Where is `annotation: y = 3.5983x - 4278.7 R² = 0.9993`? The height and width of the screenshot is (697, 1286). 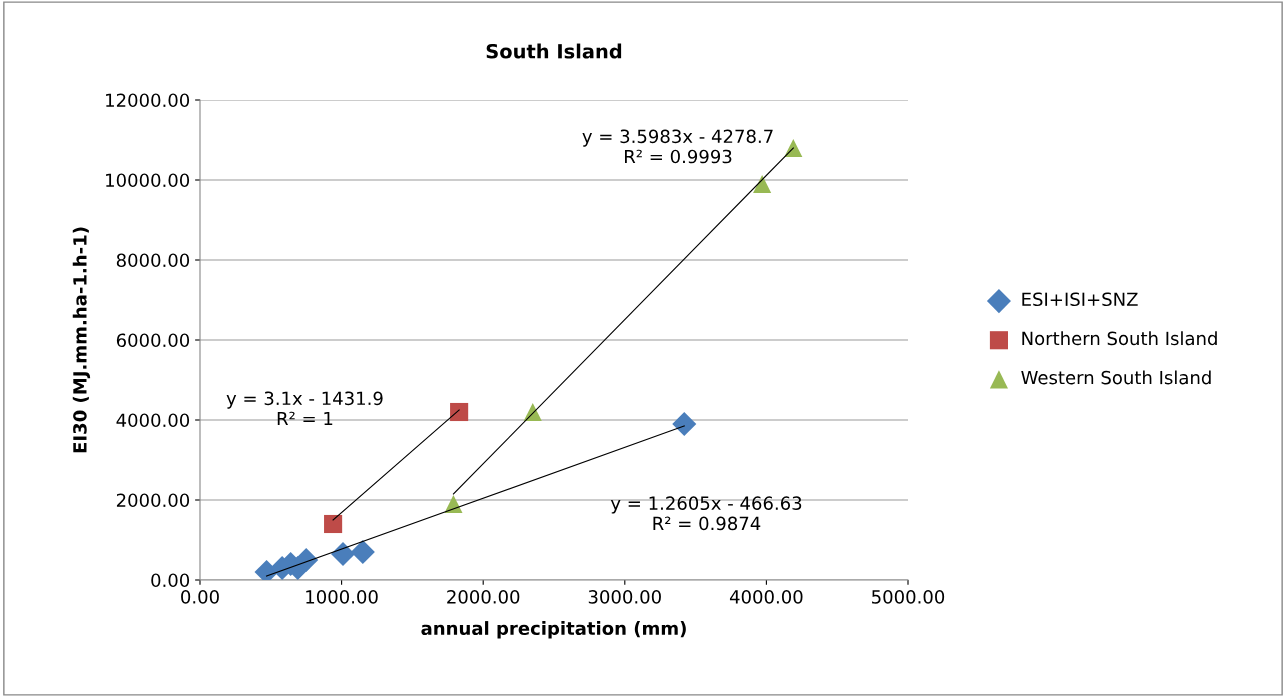 annotation: y = 3.5983x - 4278.7 R² = 0.9993 is located at coordinates (677, 146).